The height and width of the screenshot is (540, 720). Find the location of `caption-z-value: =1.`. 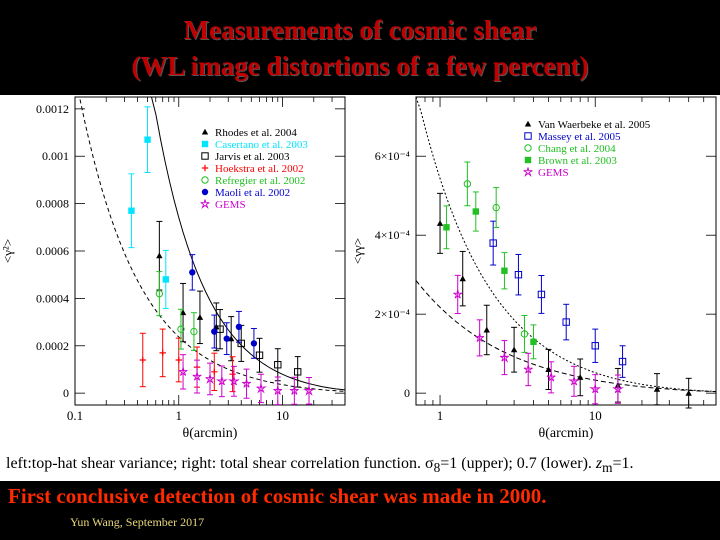

caption-z-value: =1. is located at coordinates (623, 463).